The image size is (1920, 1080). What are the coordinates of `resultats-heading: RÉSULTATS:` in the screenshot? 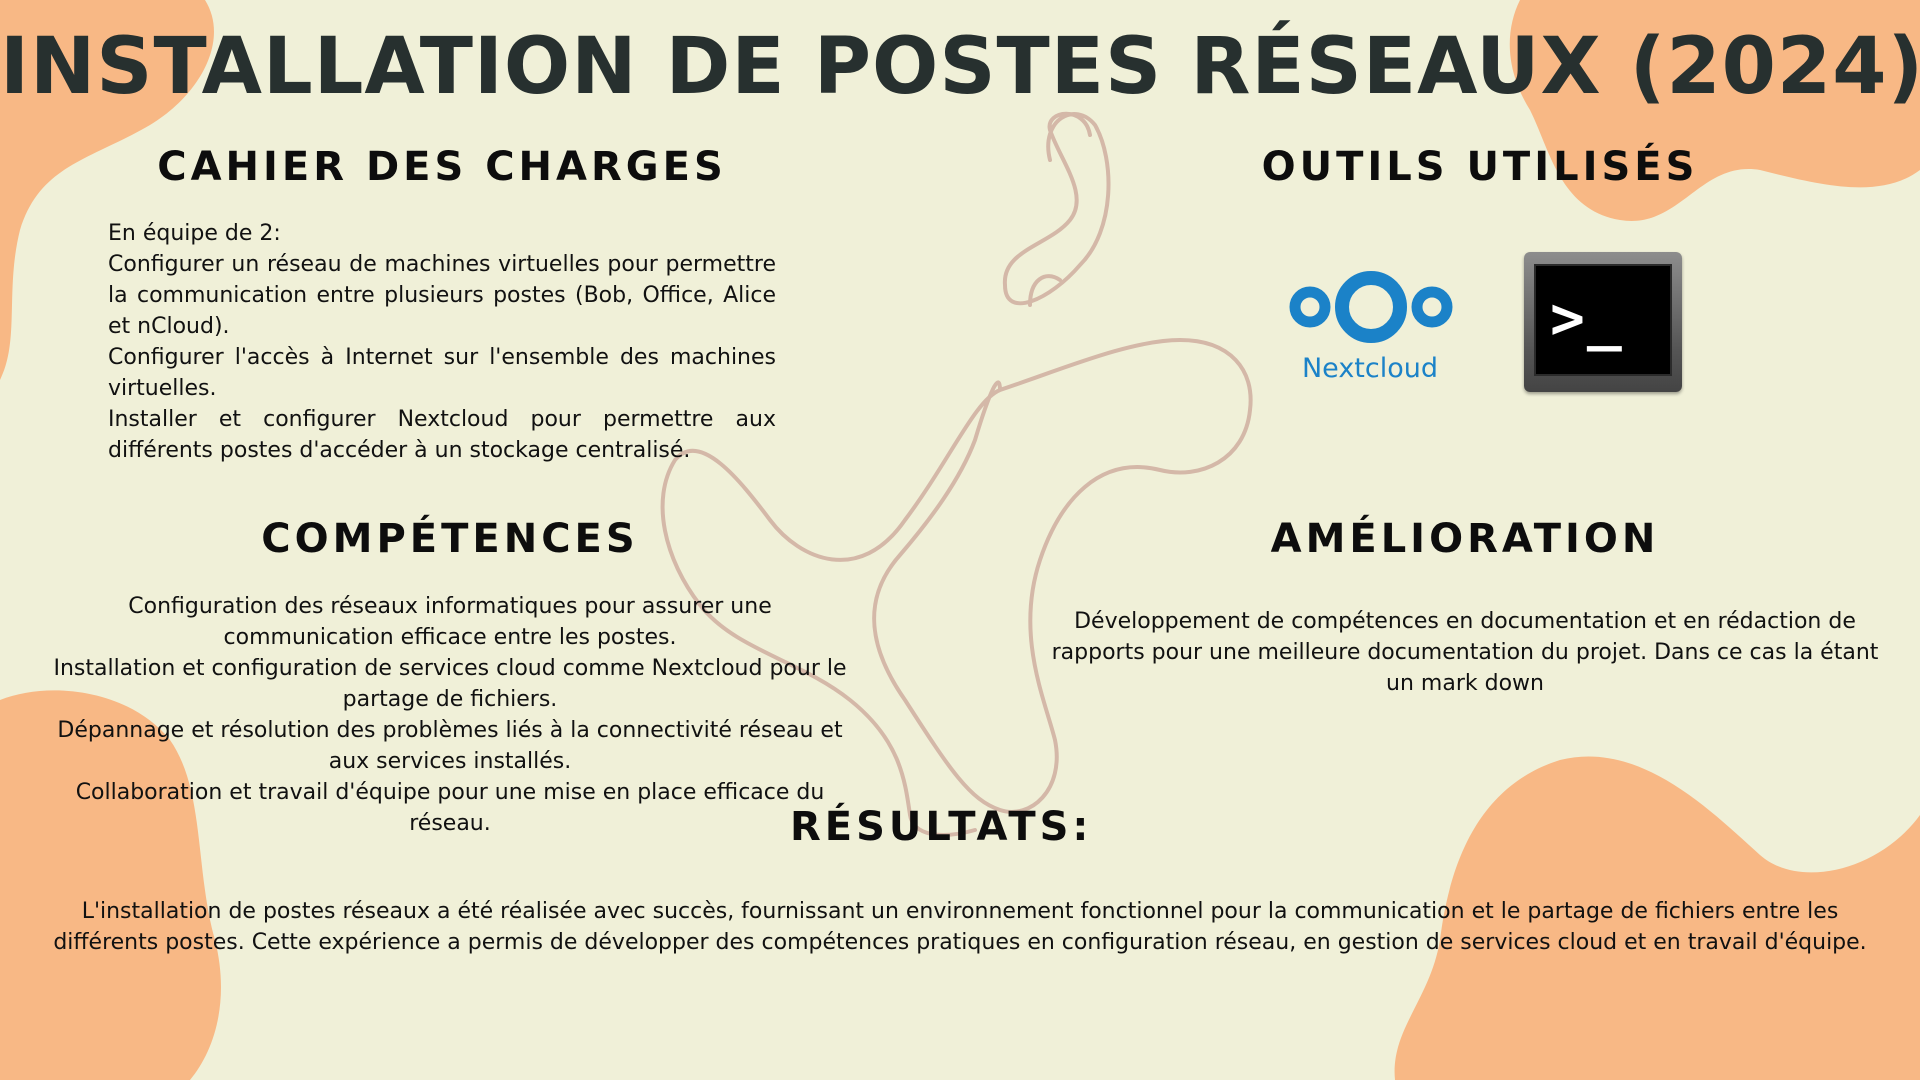 It's located at (941, 827).